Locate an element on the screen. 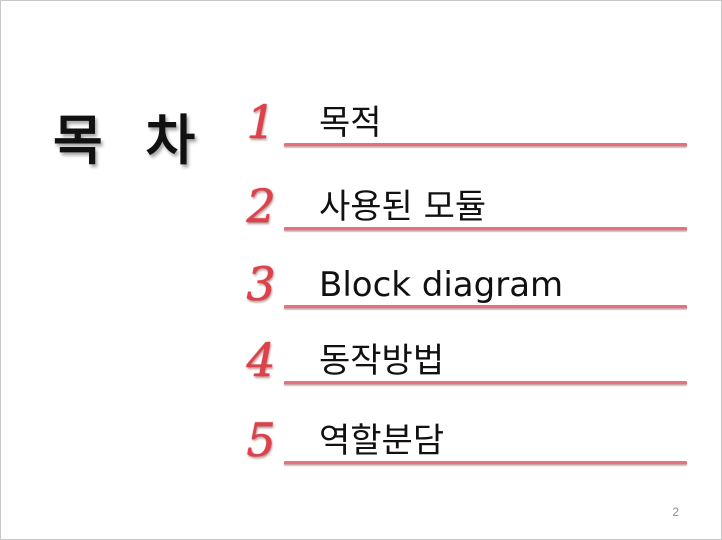  toc-number: 4 is located at coordinates (261, 360).